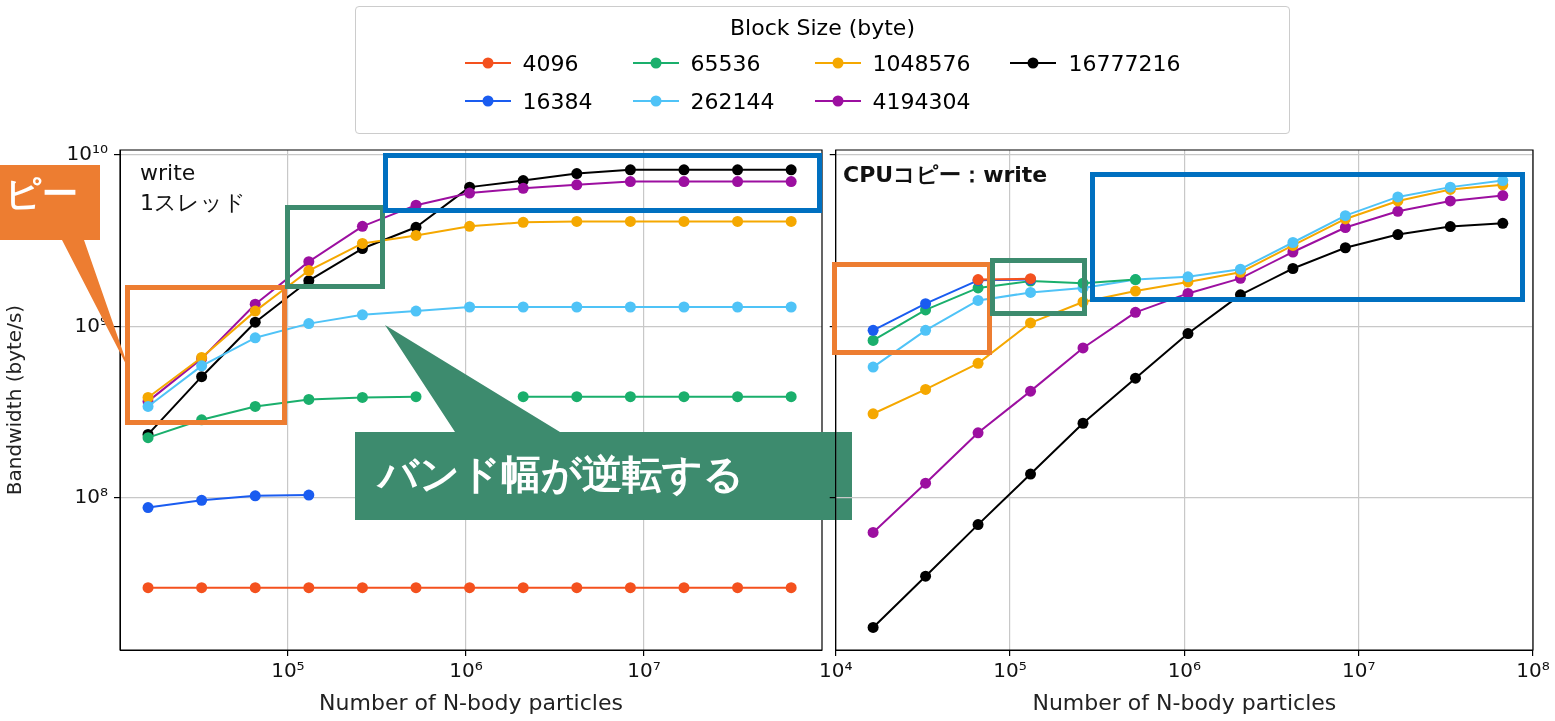  Describe the element at coordinates (732, 101) in the screenshot. I see `legend-label: 262144` at that location.